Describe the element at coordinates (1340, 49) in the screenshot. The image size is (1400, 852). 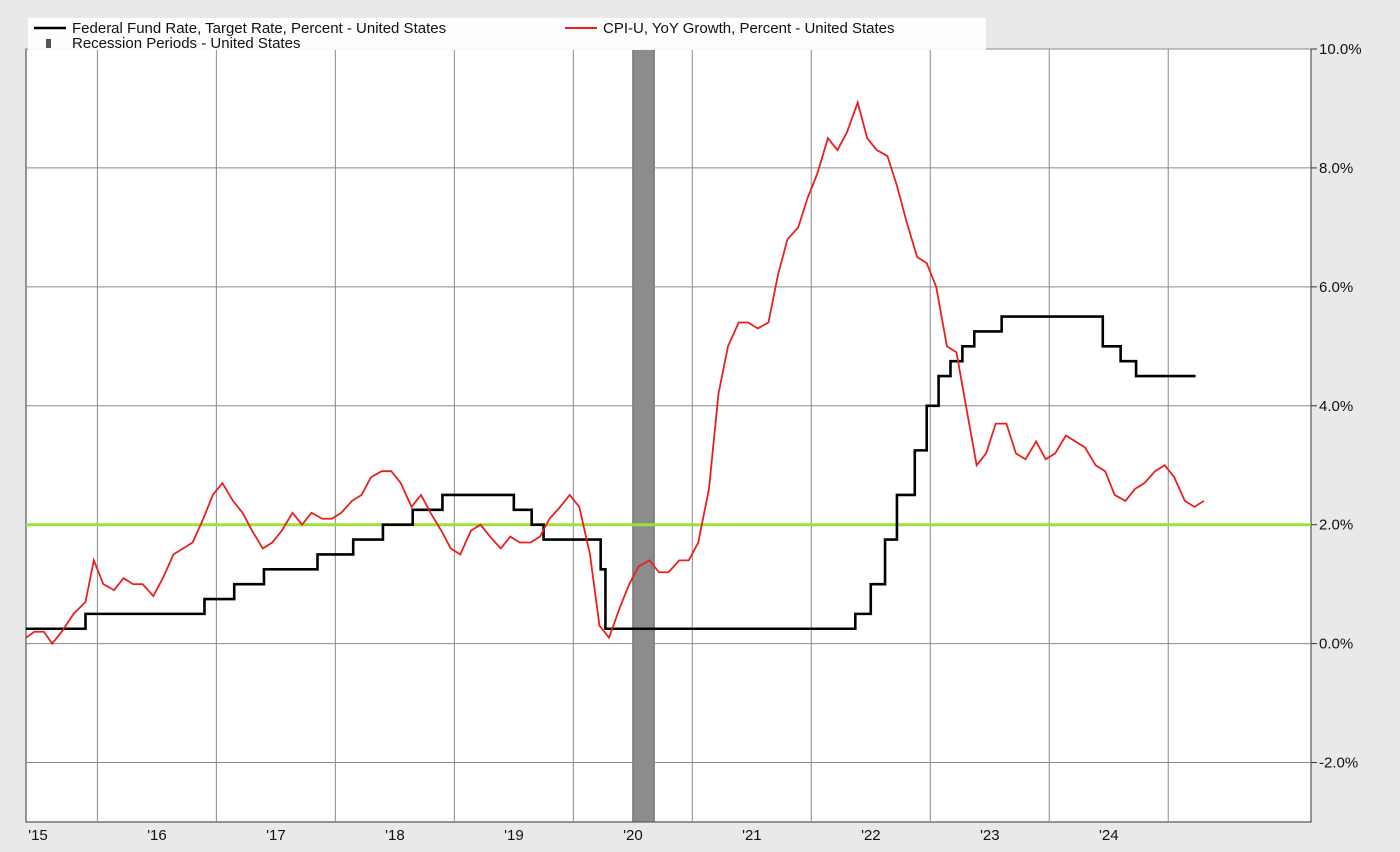
I see `y-tick-label: 10.0%` at that location.